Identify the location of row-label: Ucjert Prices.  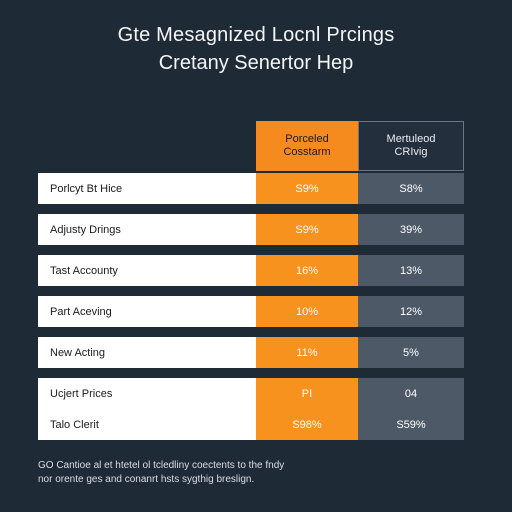
(147, 393).